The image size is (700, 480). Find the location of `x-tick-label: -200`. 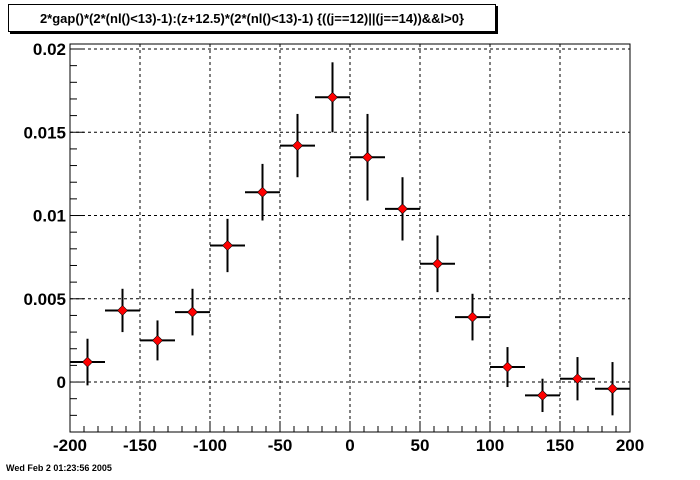

x-tick-label: -200 is located at coordinates (70, 445).